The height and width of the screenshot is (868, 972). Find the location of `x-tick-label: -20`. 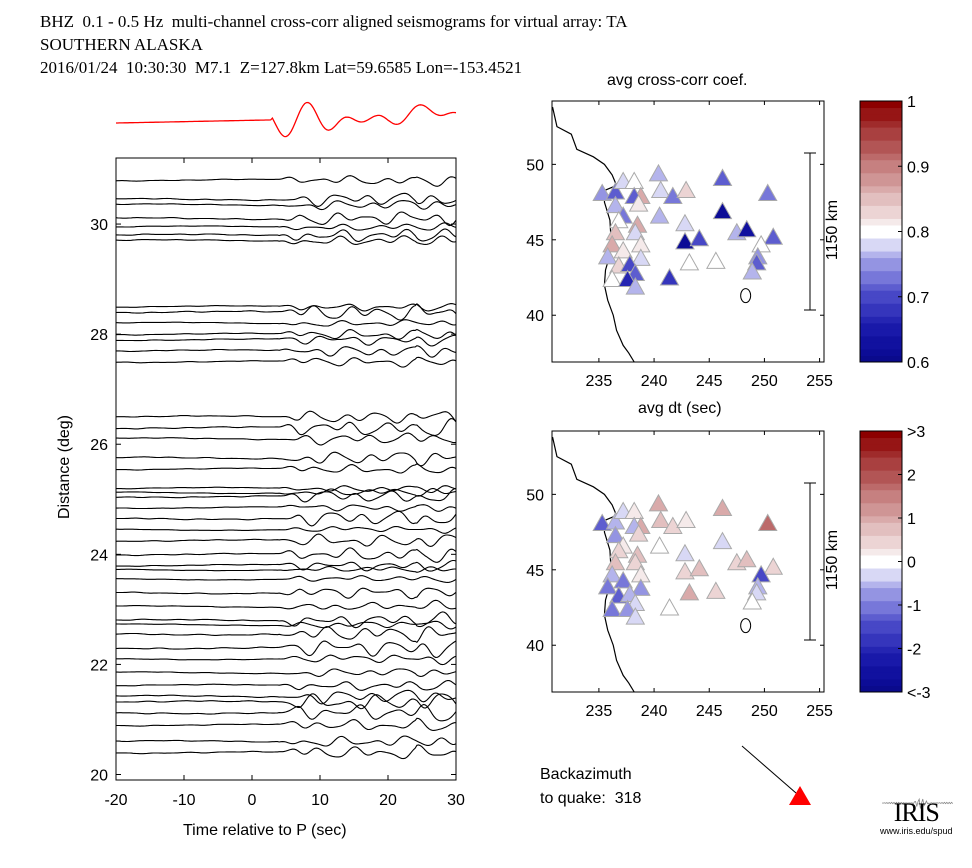

x-tick-label: -20 is located at coordinates (115, 800).